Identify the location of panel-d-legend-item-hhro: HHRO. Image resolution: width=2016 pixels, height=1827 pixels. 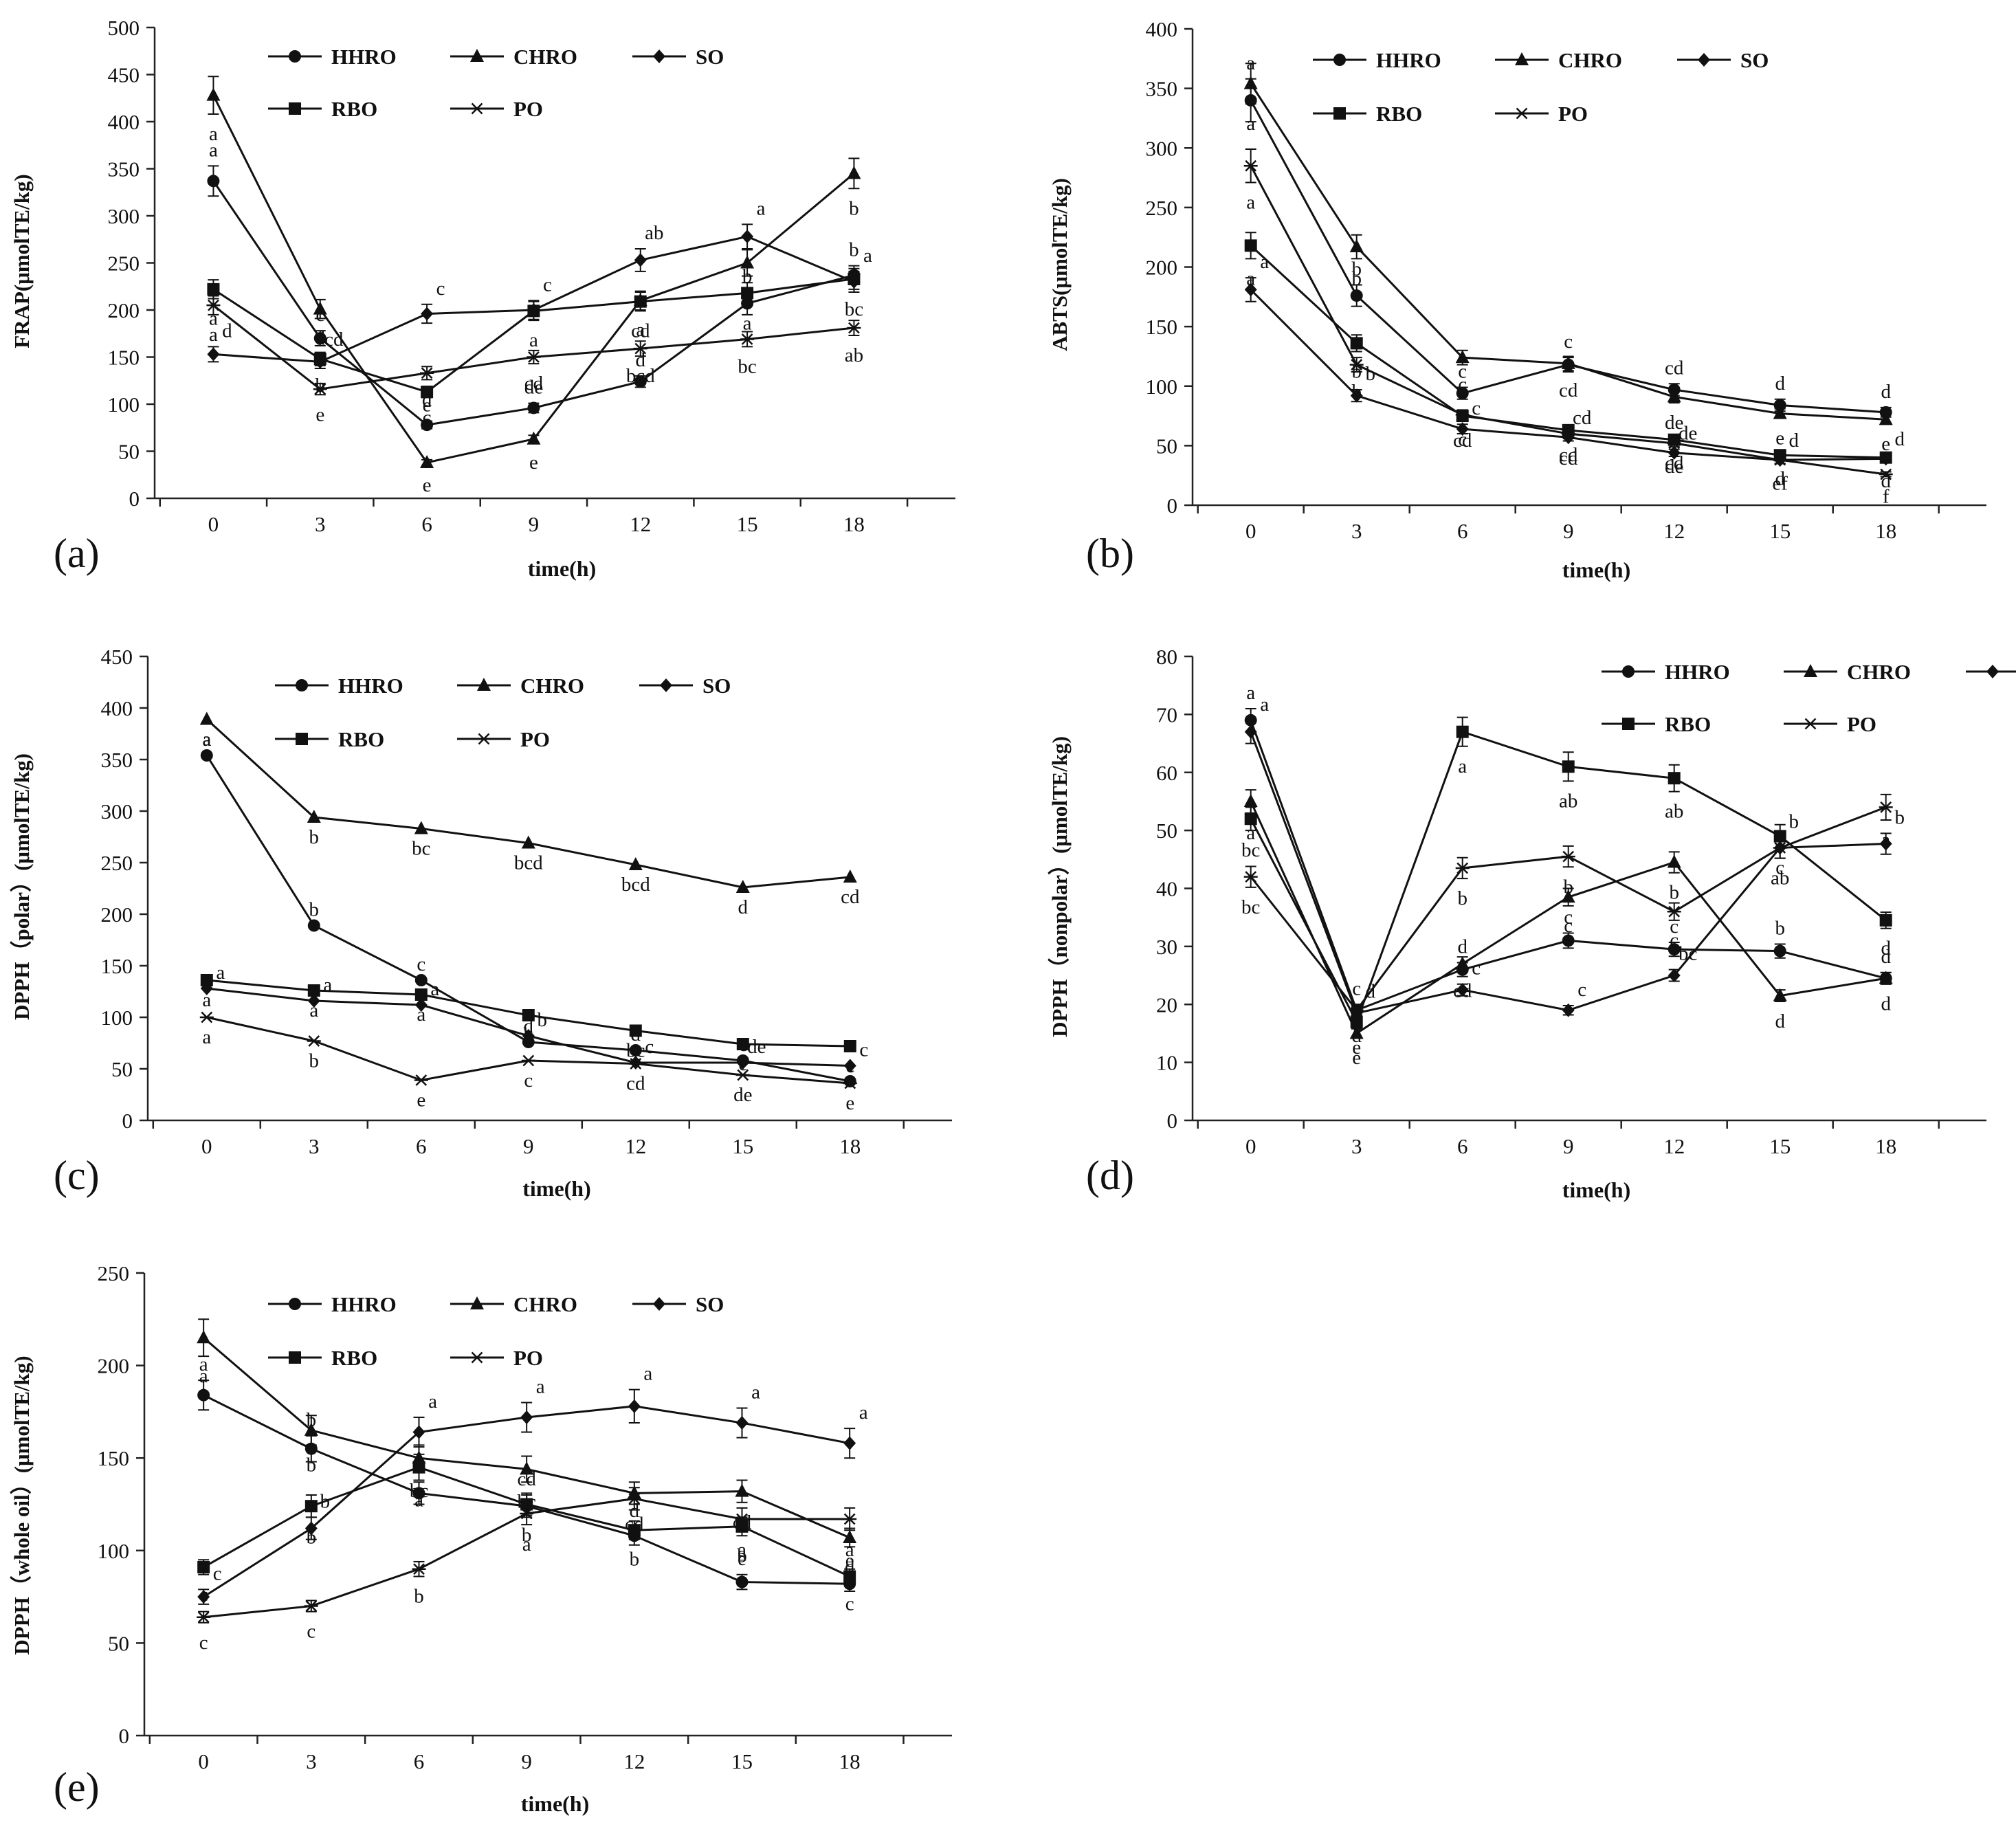
(1666, 672).